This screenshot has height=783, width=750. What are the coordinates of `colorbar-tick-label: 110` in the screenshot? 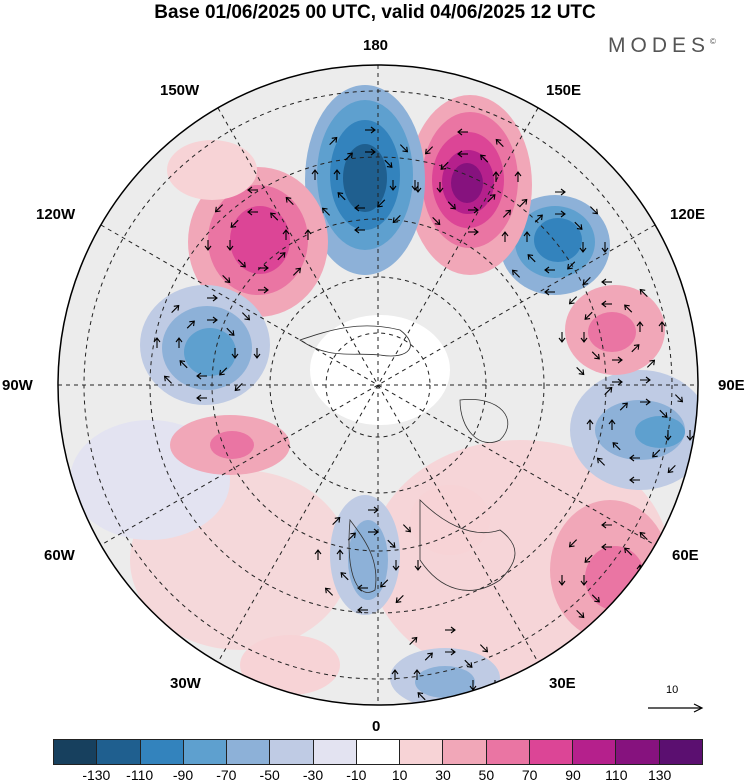 It's located at (616, 775).